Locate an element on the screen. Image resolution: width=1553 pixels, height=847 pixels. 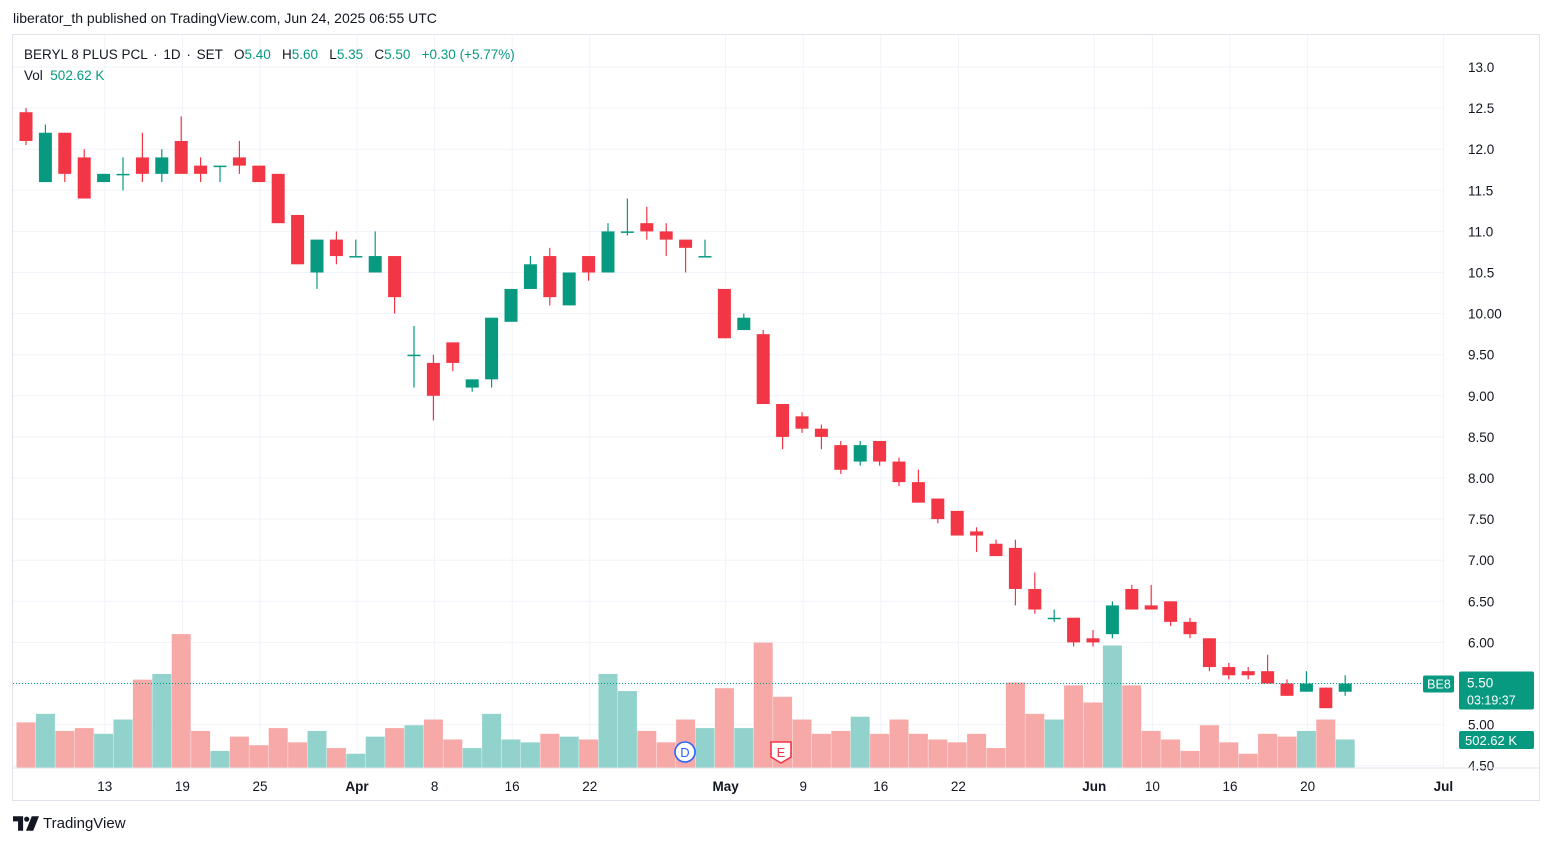
volume-badge is located at coordinates (1496, 740).